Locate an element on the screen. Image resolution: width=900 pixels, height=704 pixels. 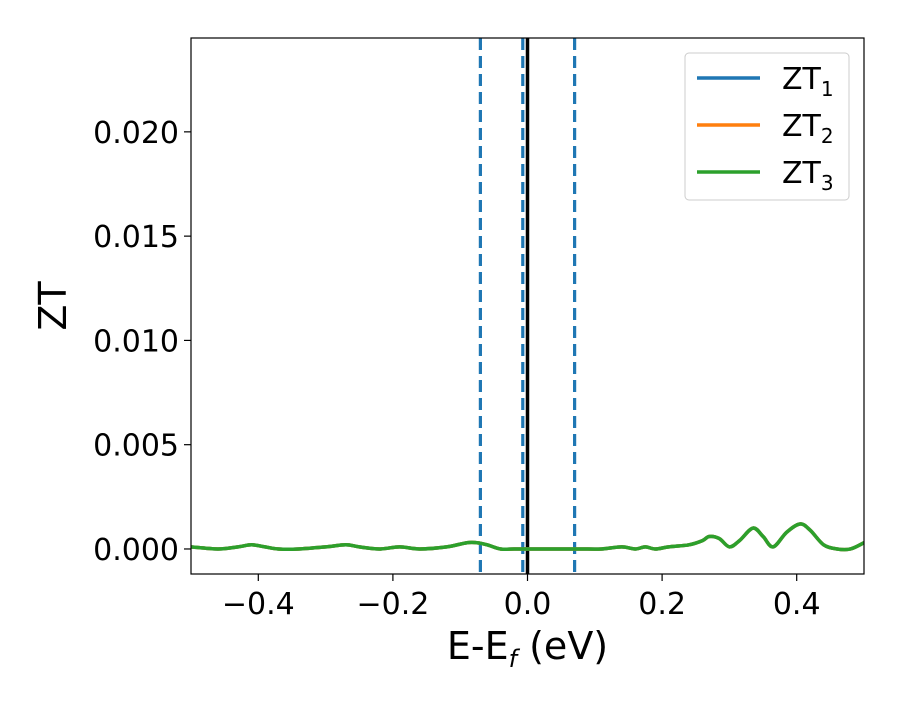
legend-label-subscript: 3 is located at coordinates (827, 183).